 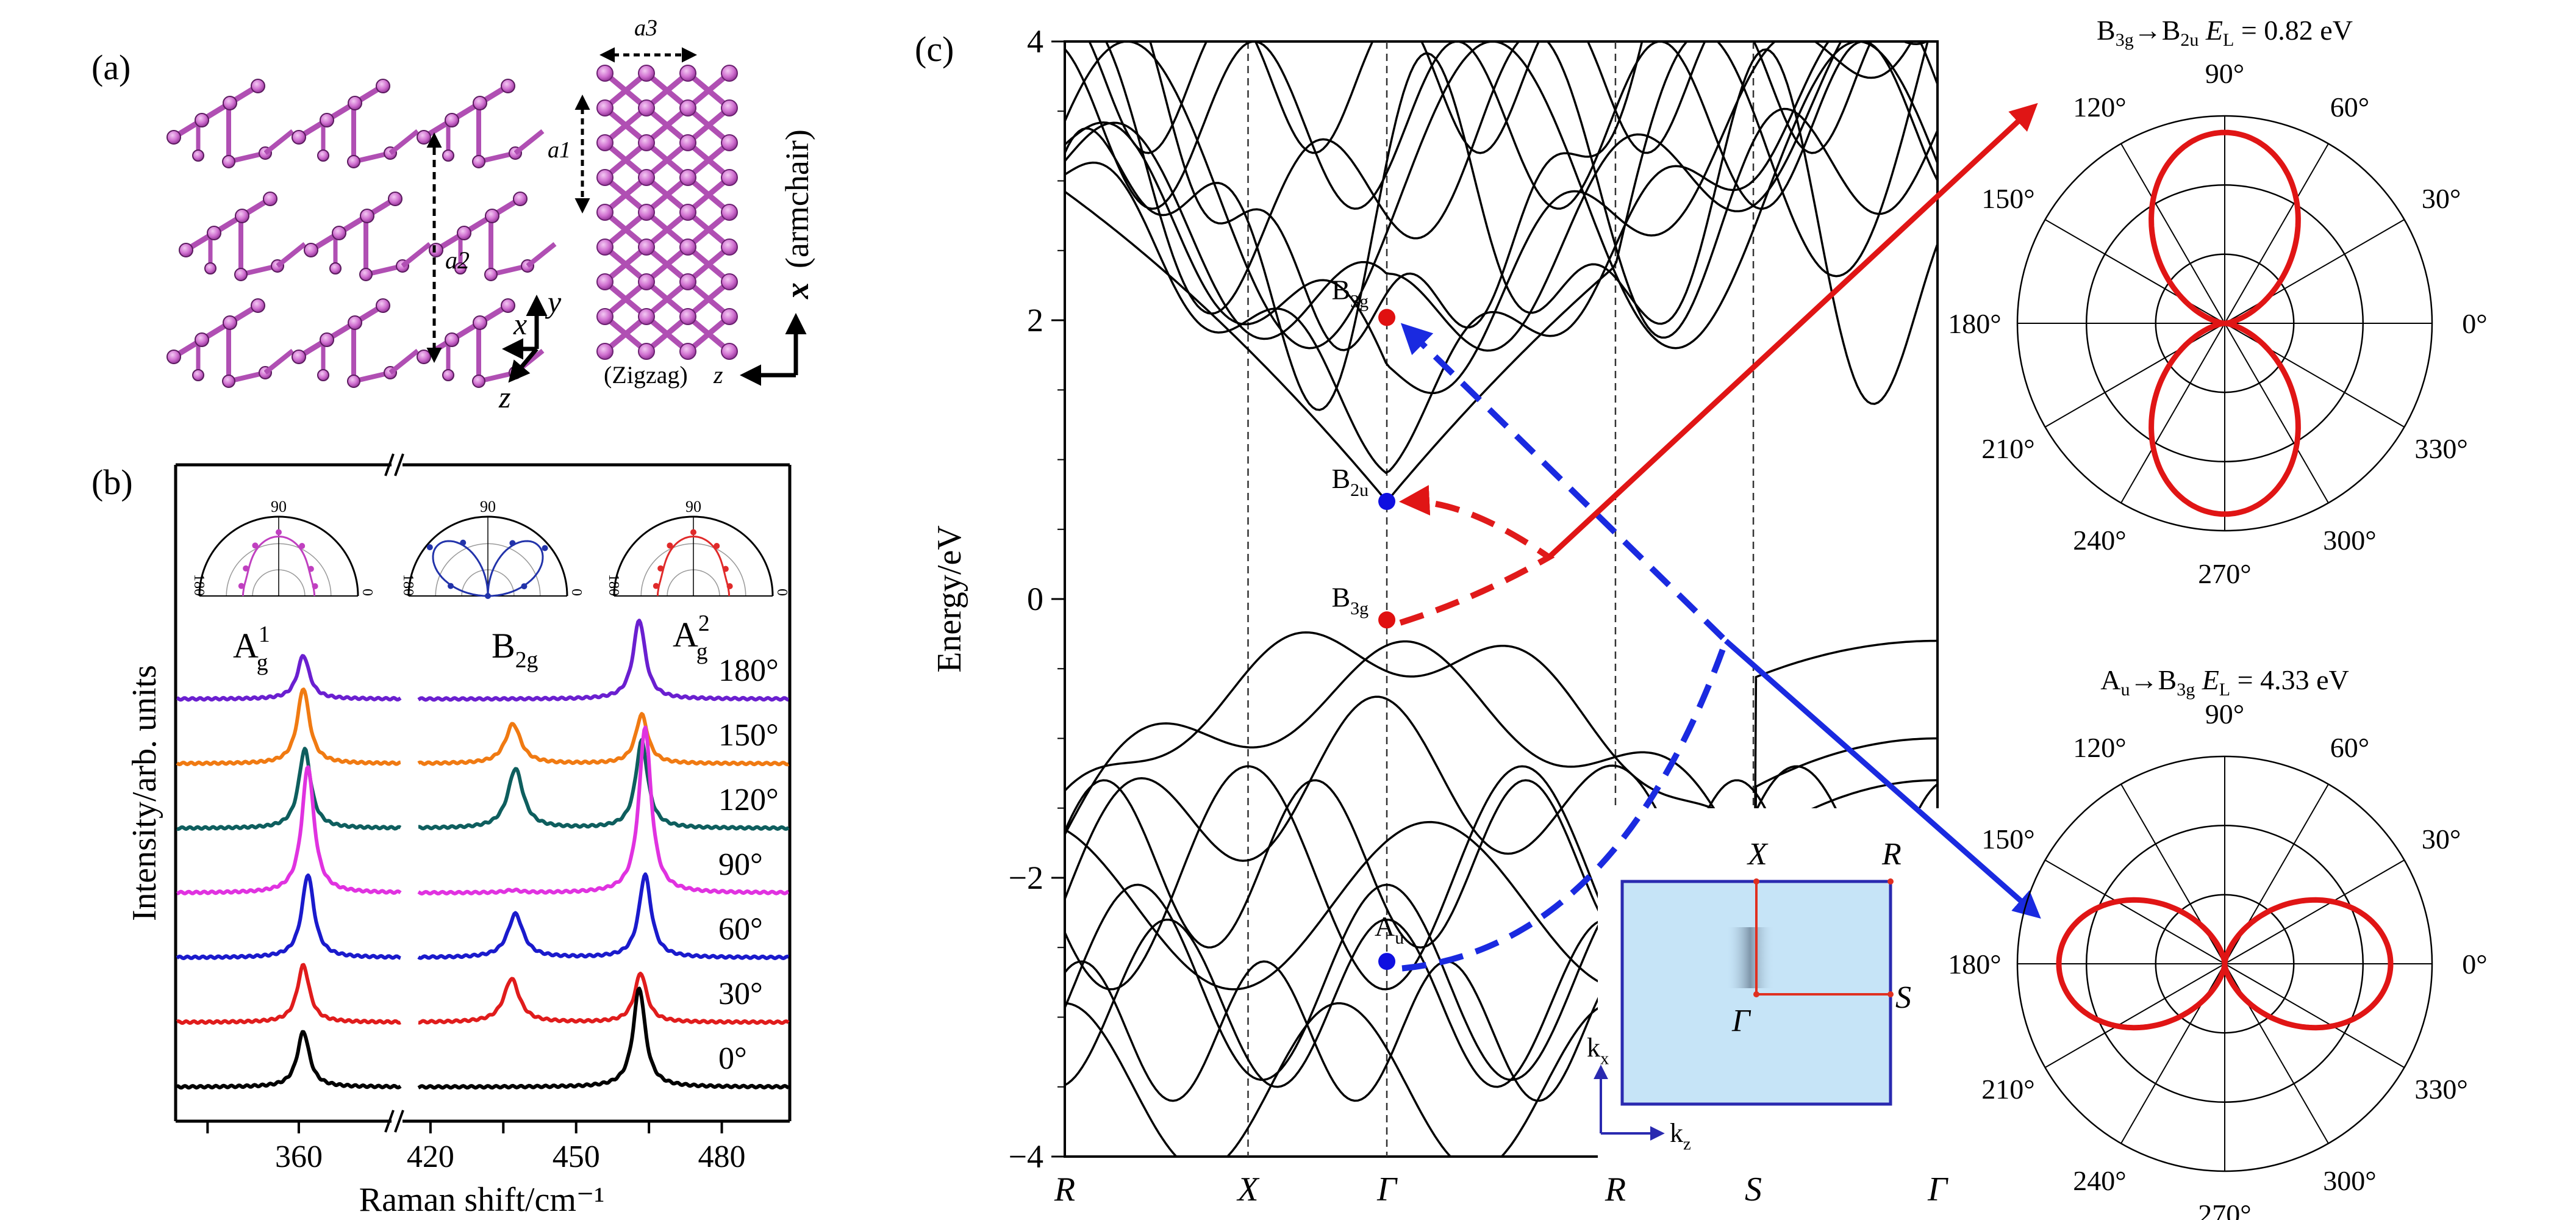 What do you see at coordinates (645, 28) in the screenshot?
I see `a3-label: a3` at bounding box center [645, 28].